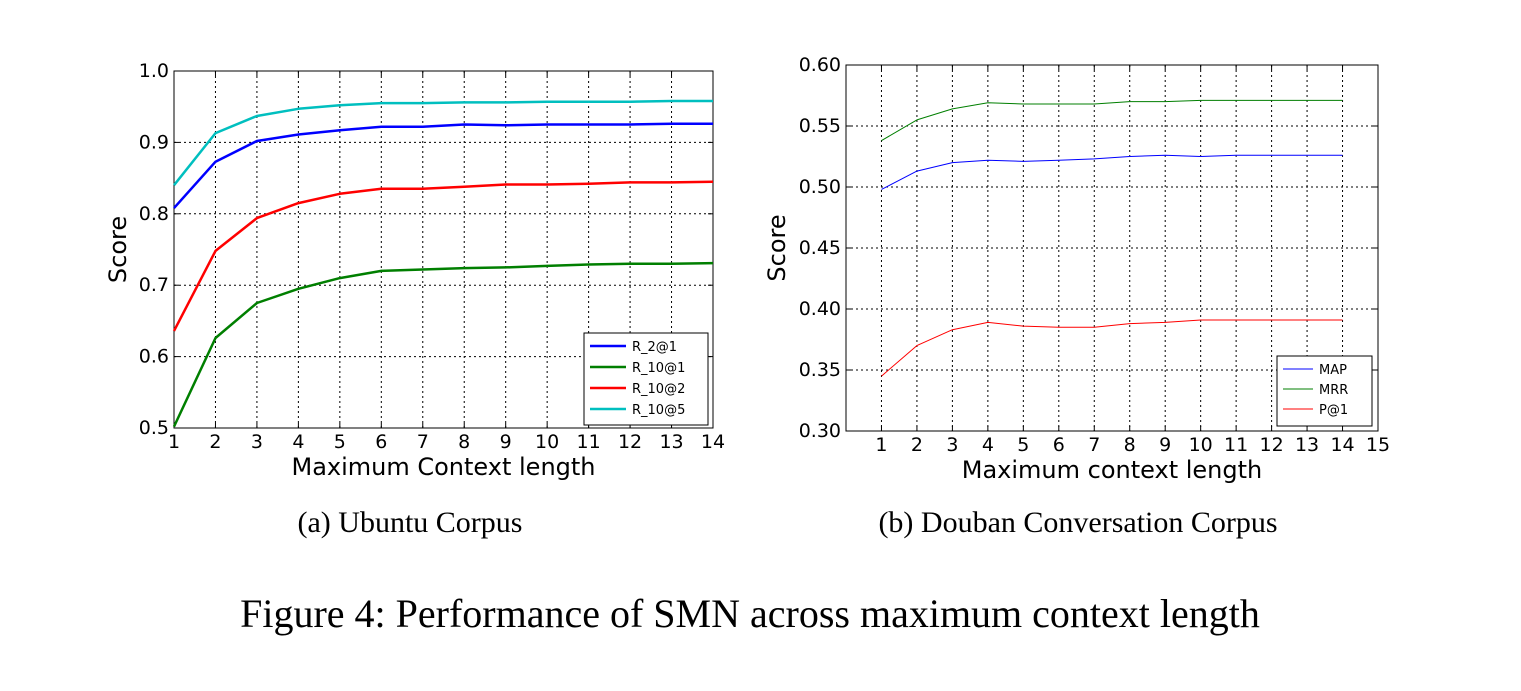 This screenshot has height=691, width=1521. What do you see at coordinates (820, 126) in the screenshot?
I see `douban-y-tick-label: 0.55` at bounding box center [820, 126].